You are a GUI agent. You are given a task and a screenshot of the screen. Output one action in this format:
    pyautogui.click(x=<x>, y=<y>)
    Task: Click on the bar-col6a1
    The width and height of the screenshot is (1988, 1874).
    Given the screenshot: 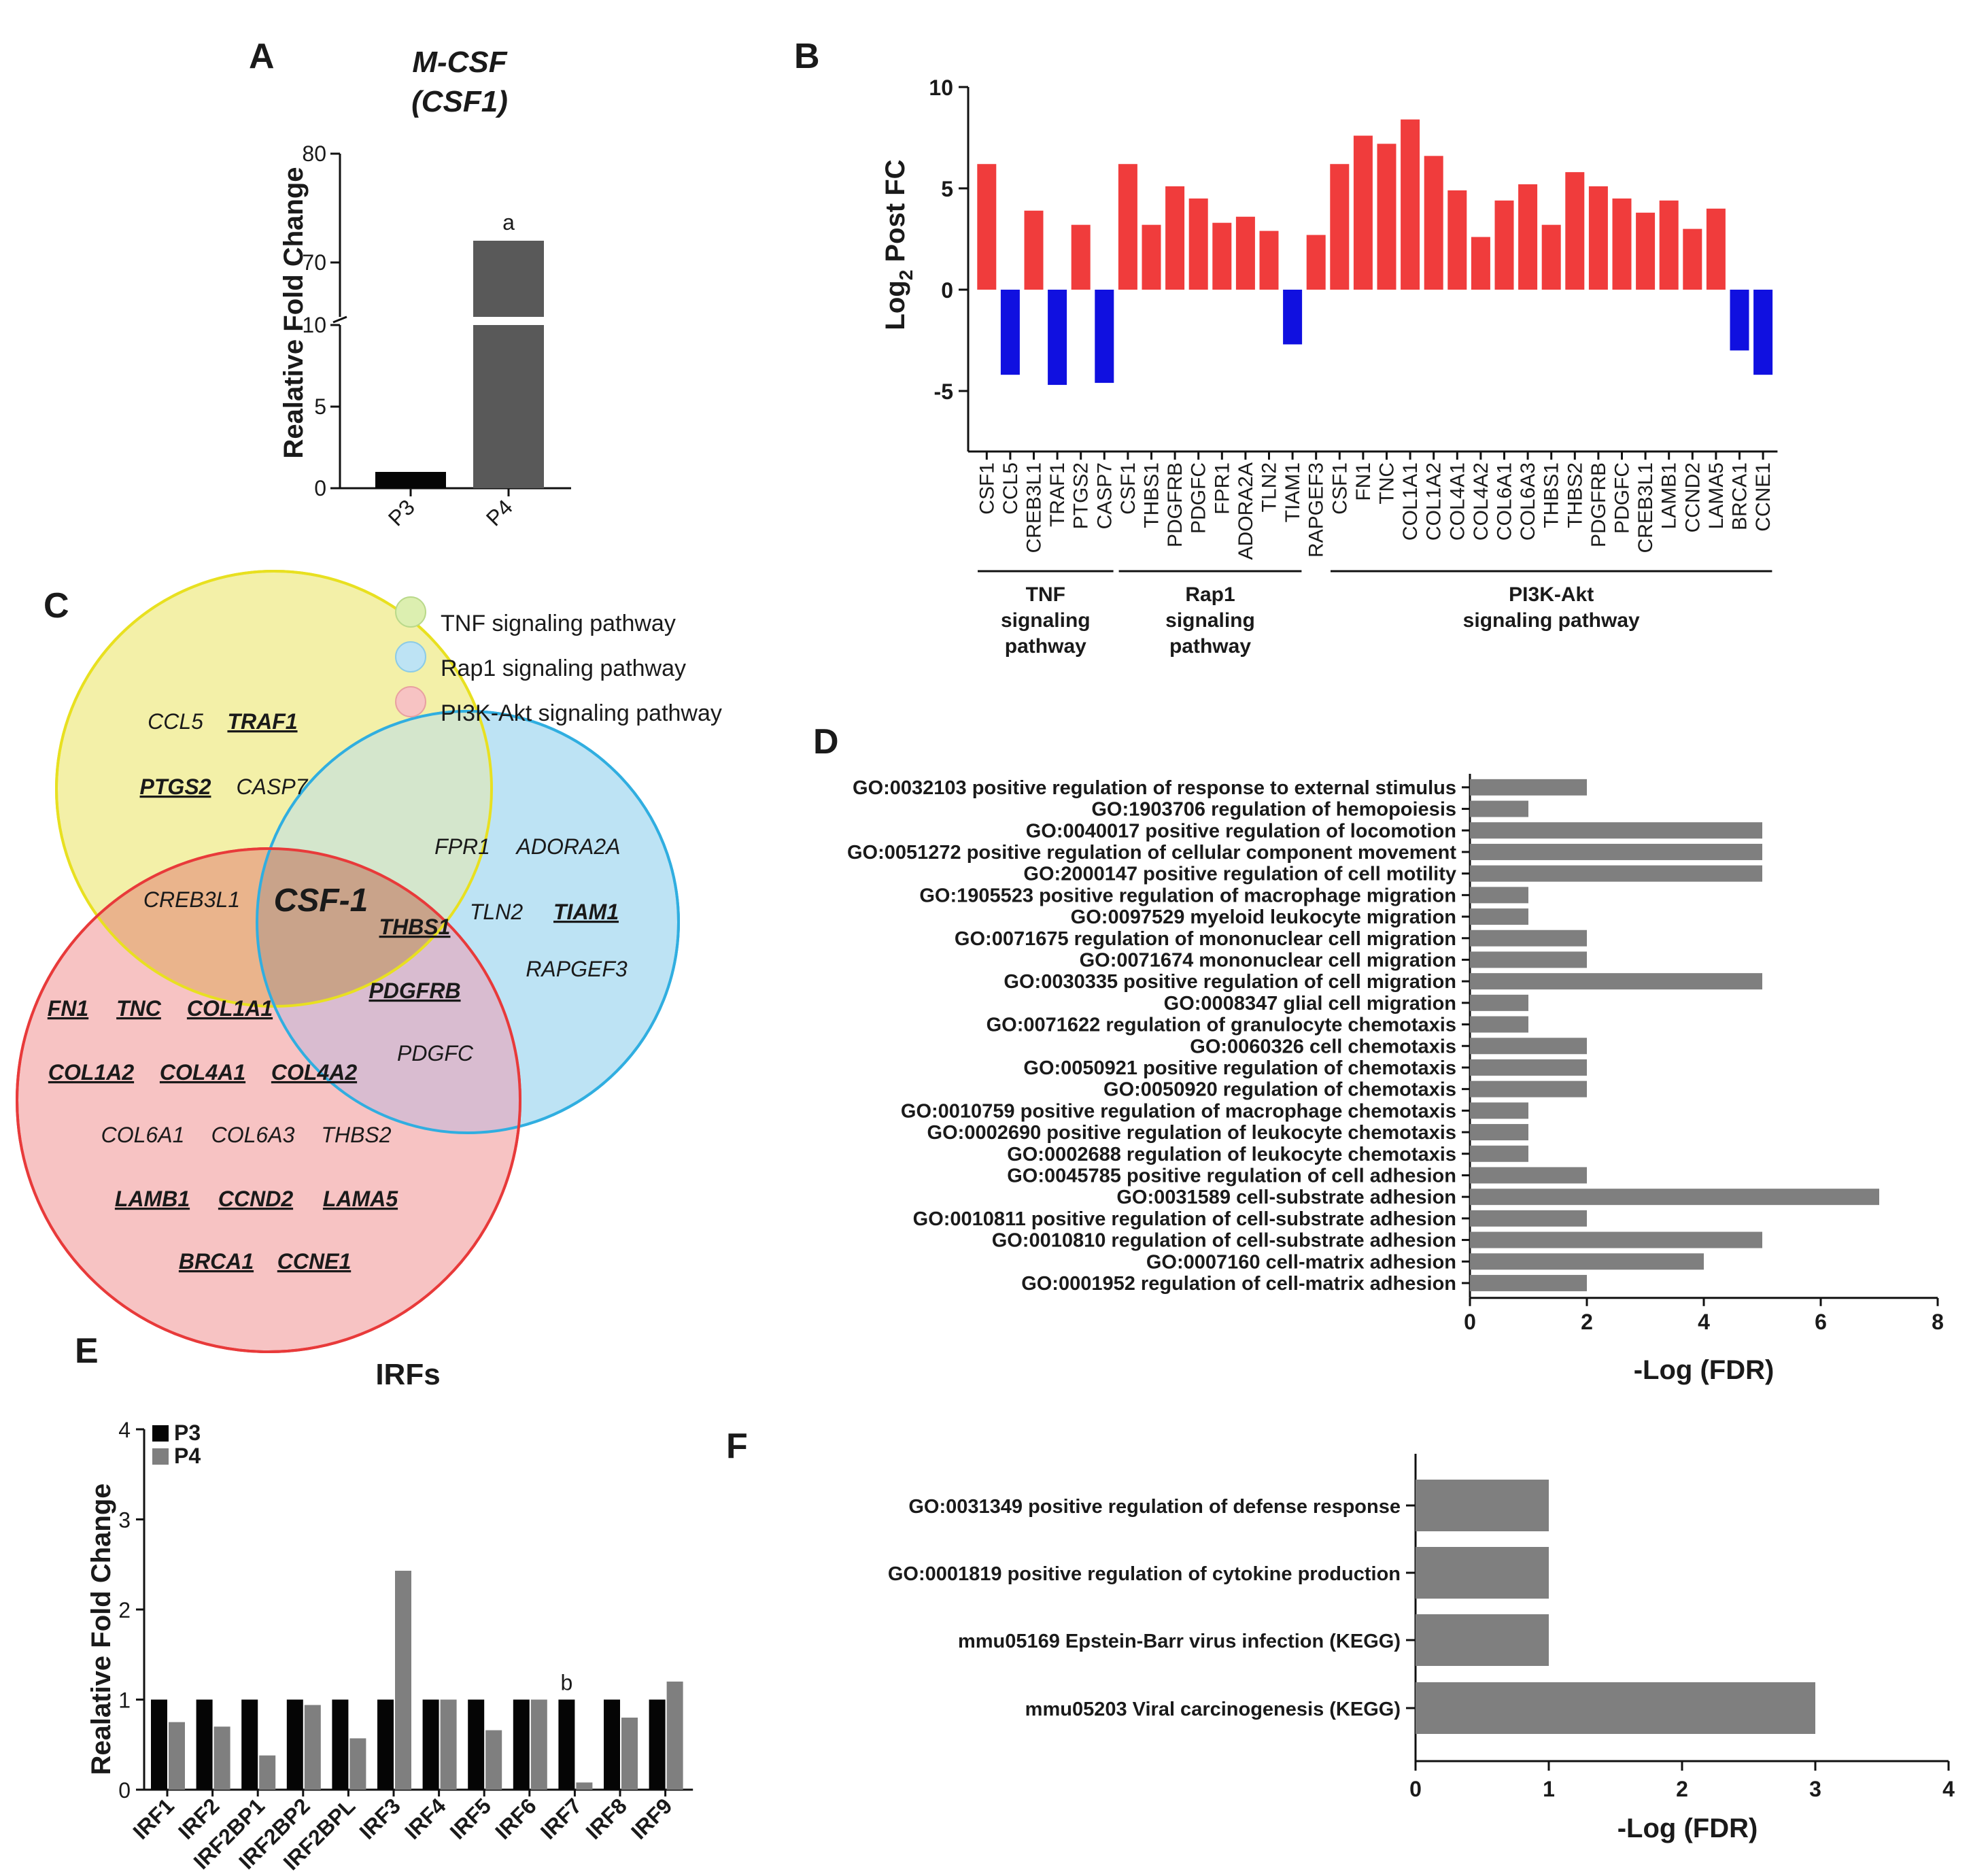 What is the action you would take?
    pyautogui.click(x=1504, y=245)
    